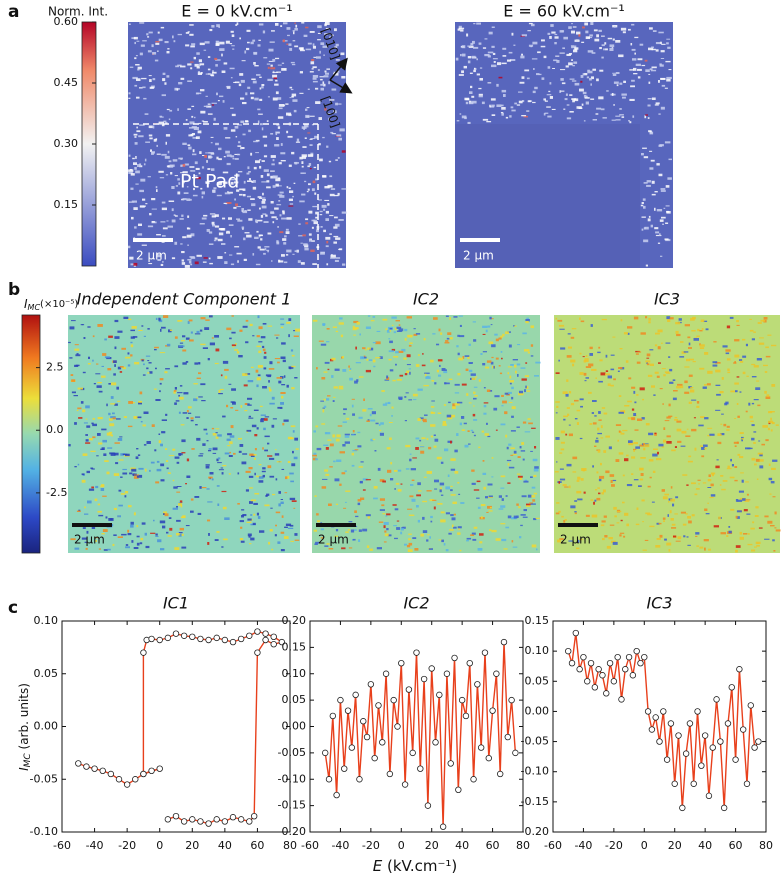  Describe the element at coordinates (51, 304) in the screenshot. I see `colorbar-title: IMC(×10⁻⁵)` at that location.